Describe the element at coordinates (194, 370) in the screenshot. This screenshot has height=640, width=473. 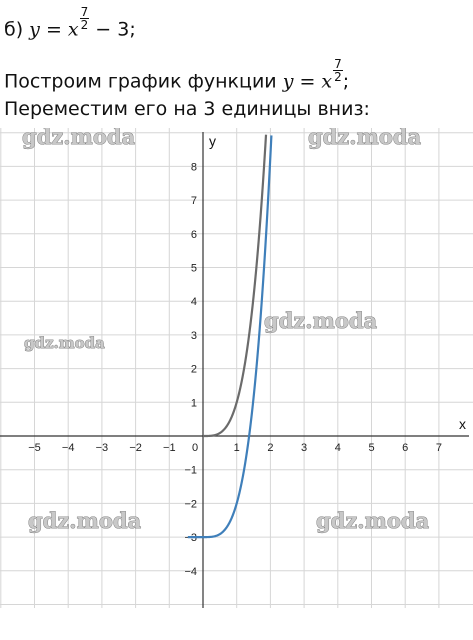
I see `y-tick-label: 2` at that location.